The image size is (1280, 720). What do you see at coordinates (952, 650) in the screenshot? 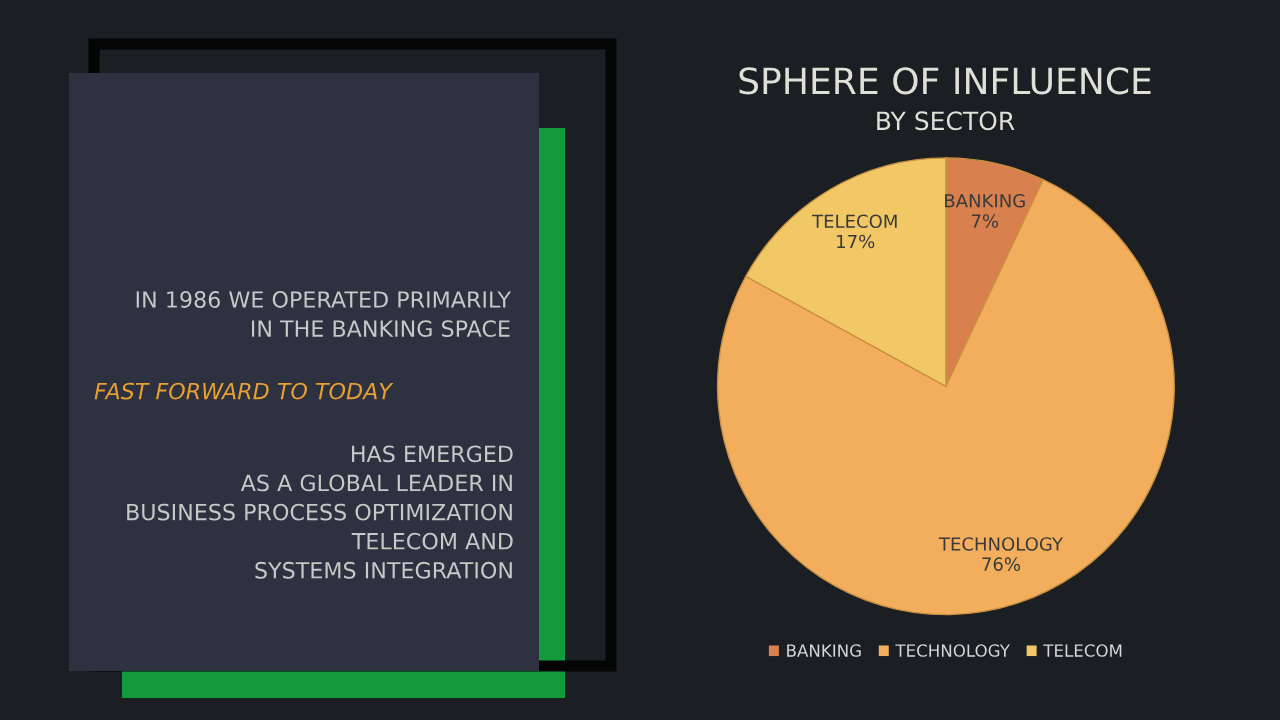
I see `legend-label: TECHNOLOGY` at bounding box center [952, 650].